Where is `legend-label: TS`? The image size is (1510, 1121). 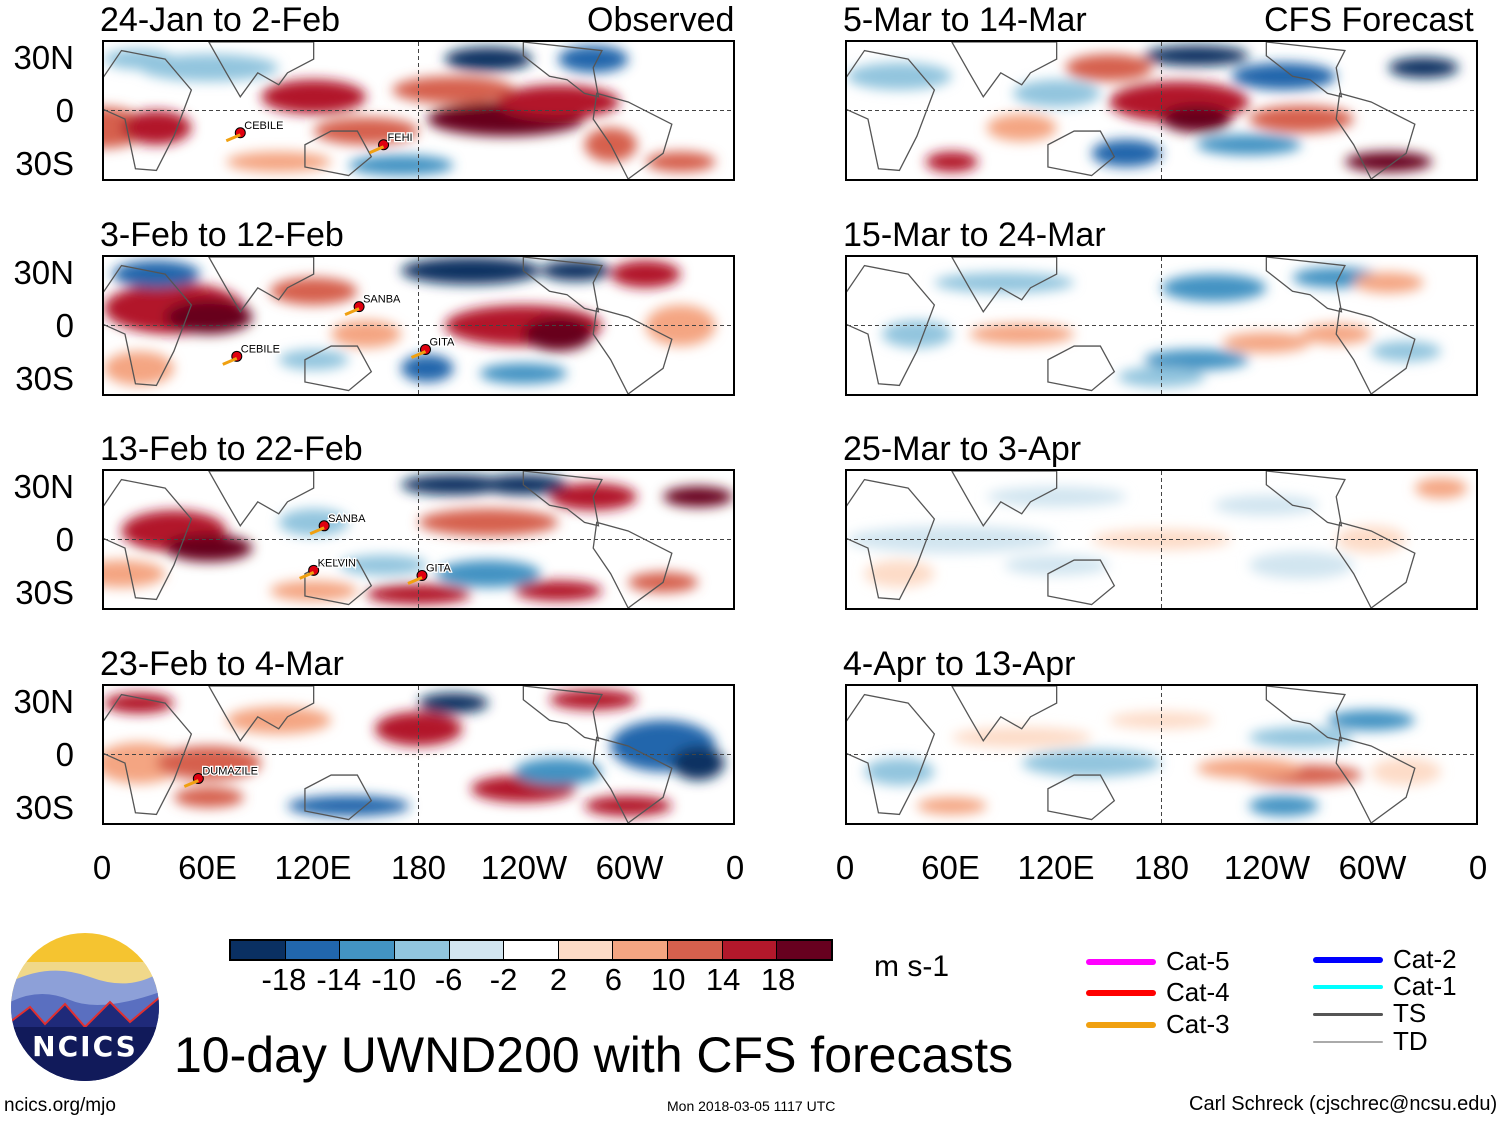
legend-label: TS is located at coordinates (1410, 1013).